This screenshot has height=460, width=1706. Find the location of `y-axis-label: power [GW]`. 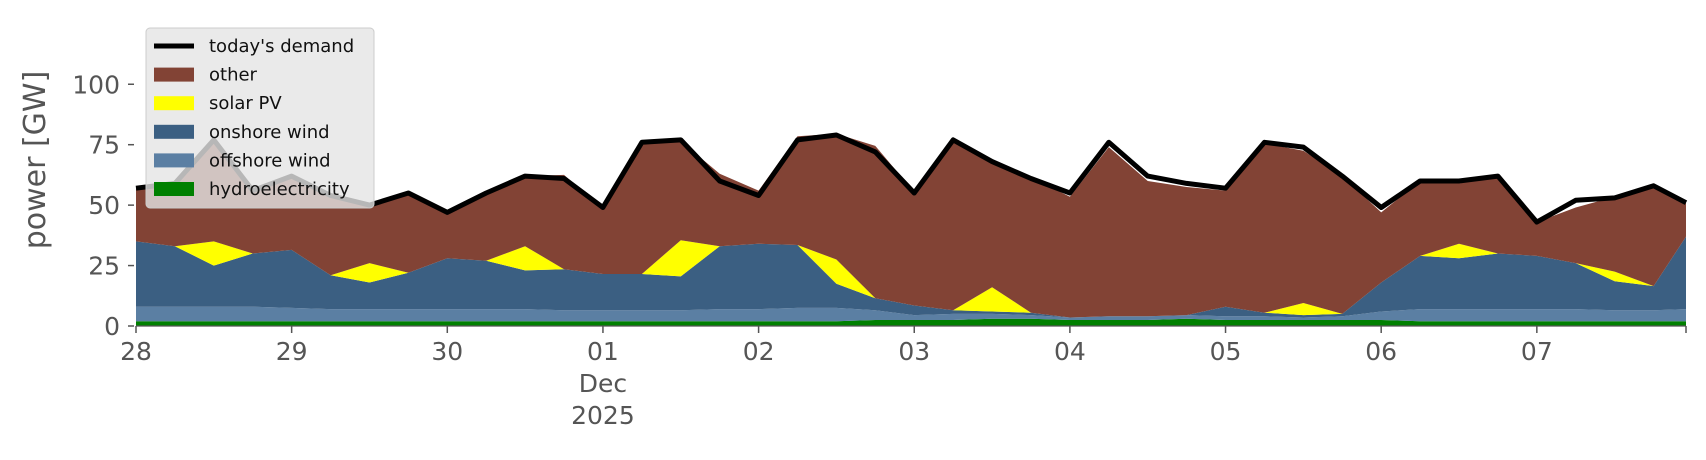

y-axis-label: power [GW] is located at coordinates (35, 160).